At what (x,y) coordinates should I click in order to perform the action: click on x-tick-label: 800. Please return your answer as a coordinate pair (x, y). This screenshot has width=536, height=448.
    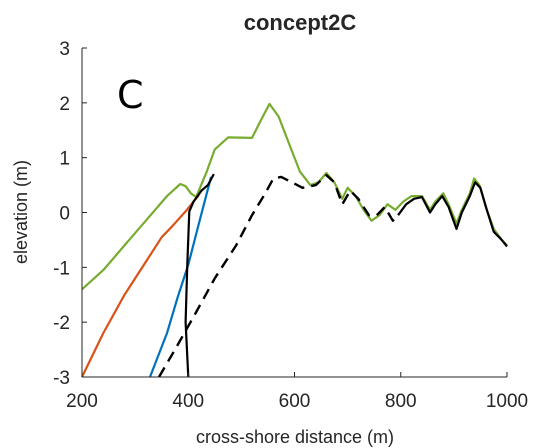
    Looking at the image, I should click on (401, 401).